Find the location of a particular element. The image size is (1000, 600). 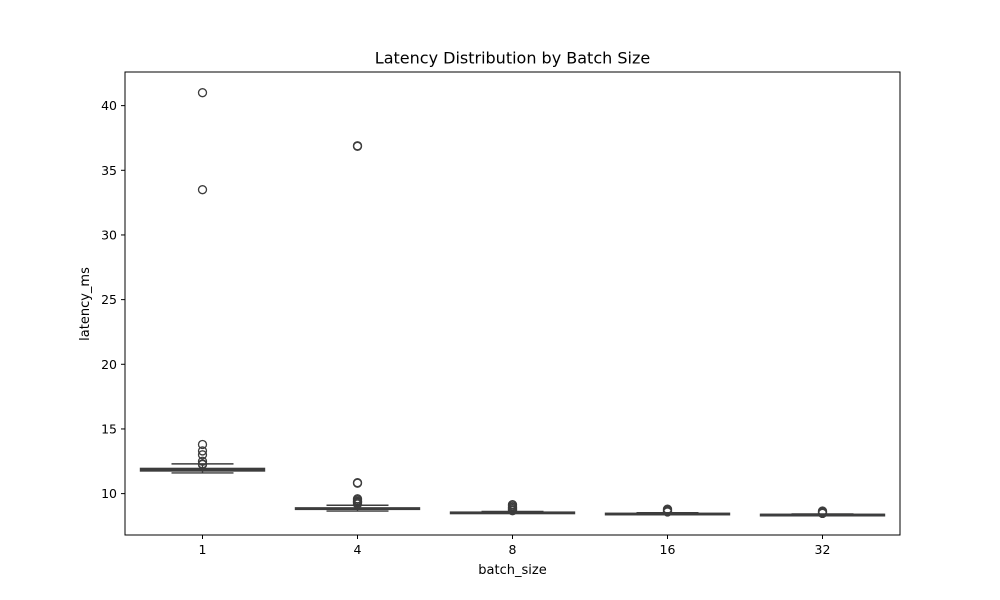

y-tick-label: 10 is located at coordinates (109, 493).